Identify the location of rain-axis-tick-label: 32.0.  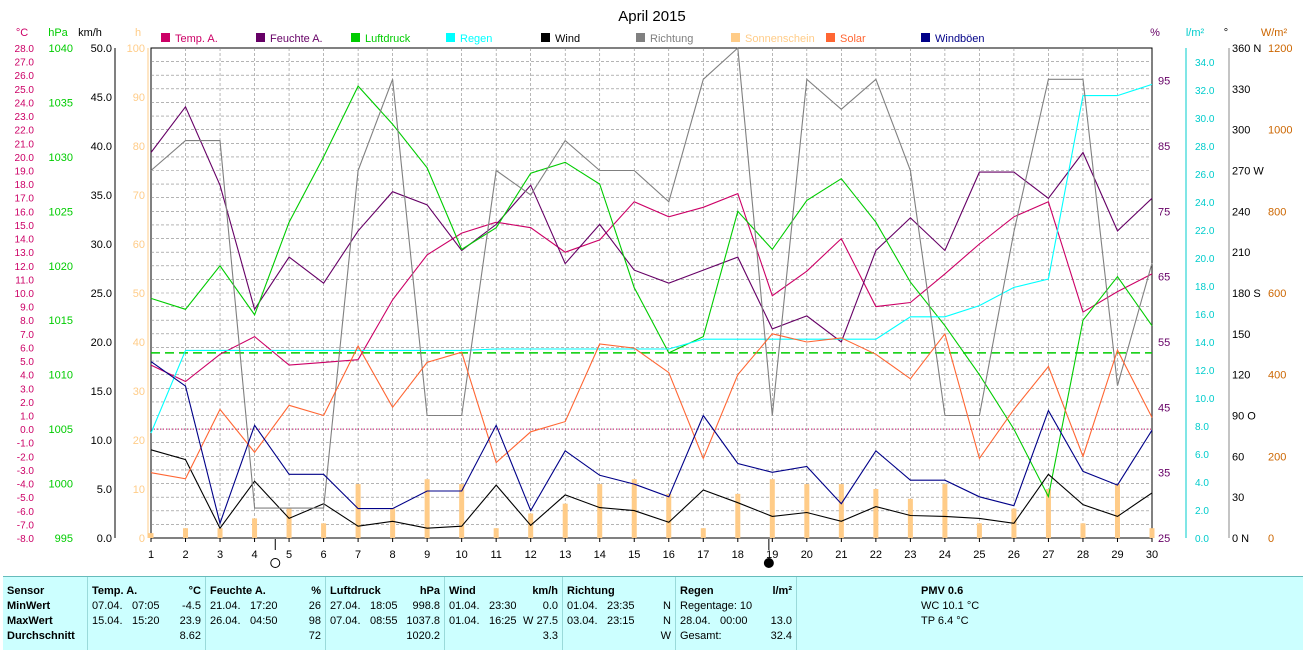
(1205, 91).